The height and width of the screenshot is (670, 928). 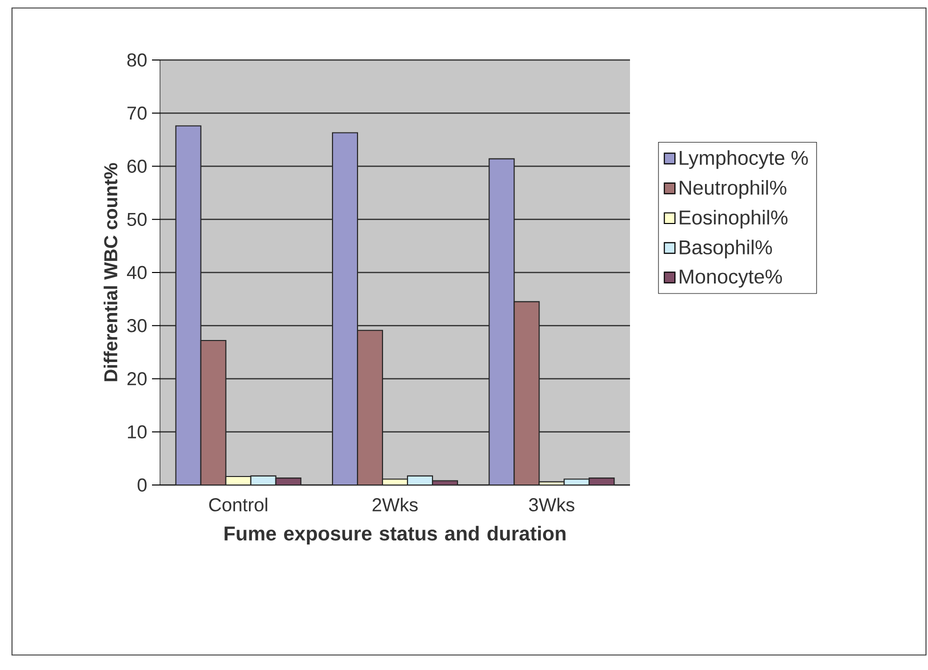 What do you see at coordinates (551, 505) in the screenshot?
I see `x-tick-label: 3Wks` at bounding box center [551, 505].